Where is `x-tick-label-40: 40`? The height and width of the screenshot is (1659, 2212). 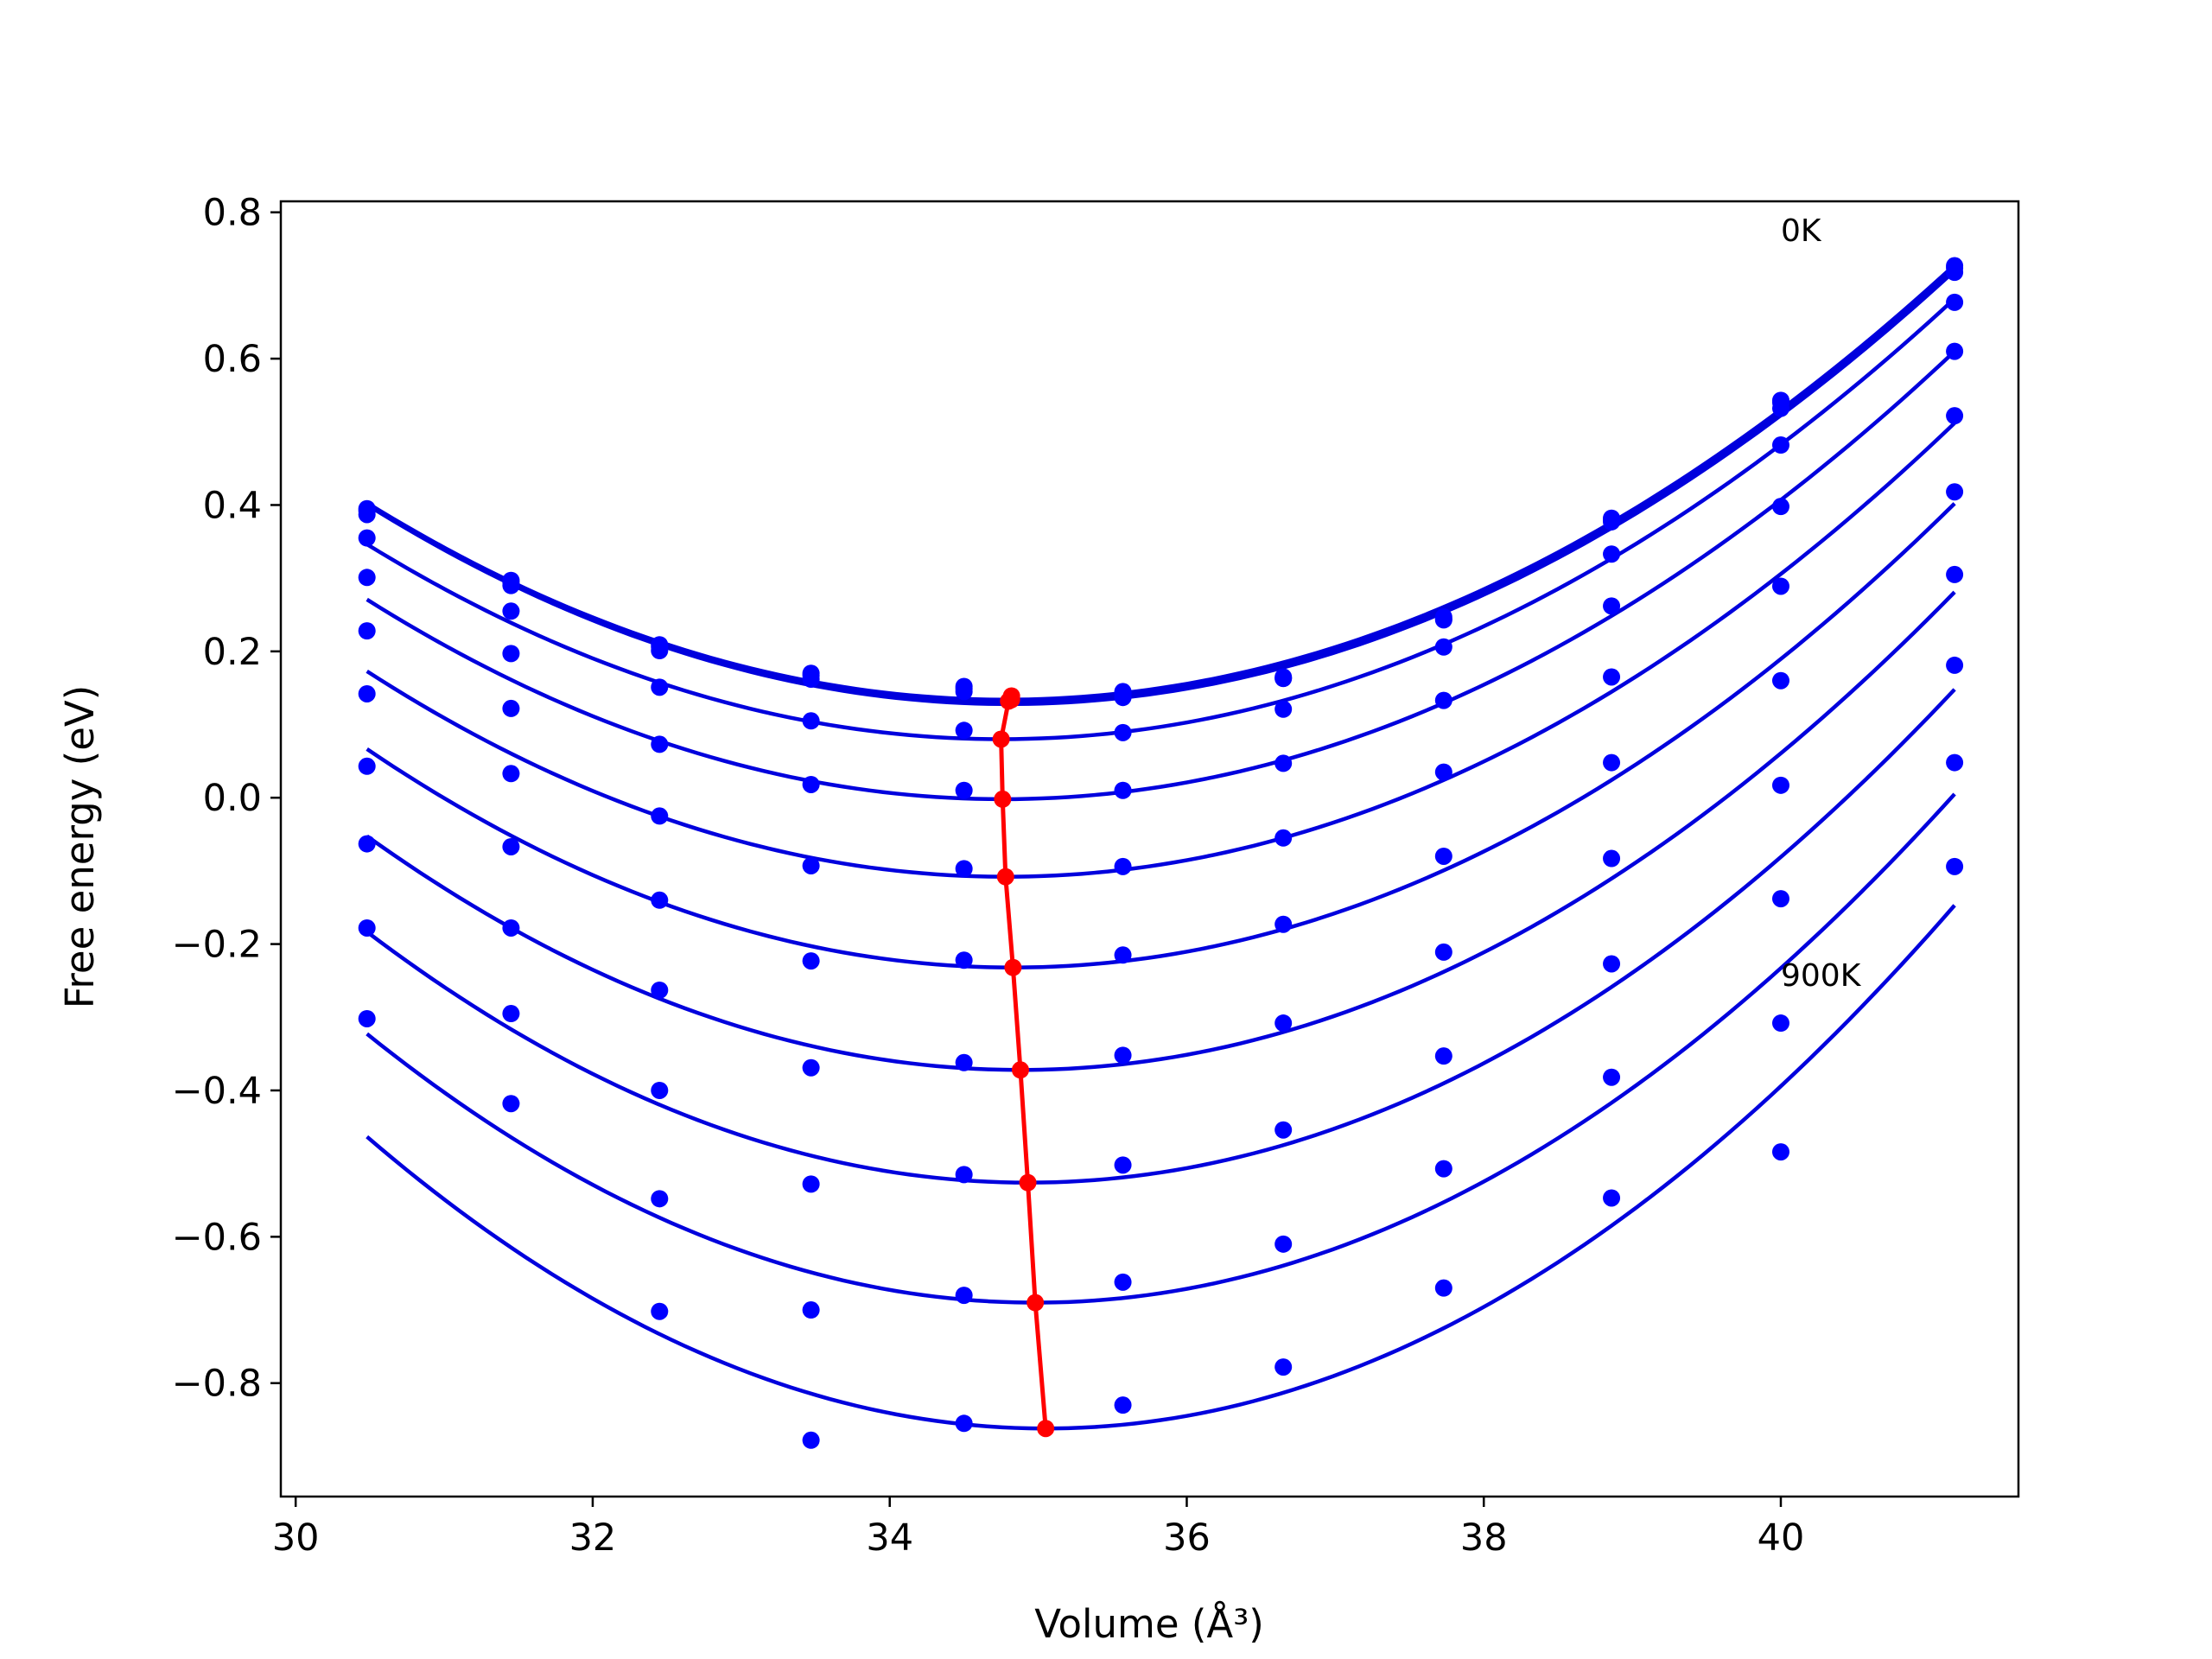
x-tick-label-40: 40 is located at coordinates (1781, 1538).